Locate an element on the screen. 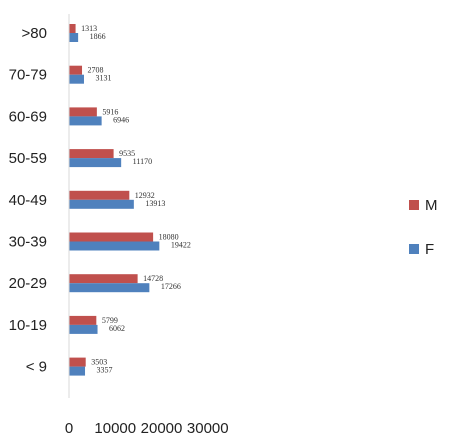 This screenshot has width=452, height=441. category-label-20-29: 20-29 is located at coordinates (28, 283).